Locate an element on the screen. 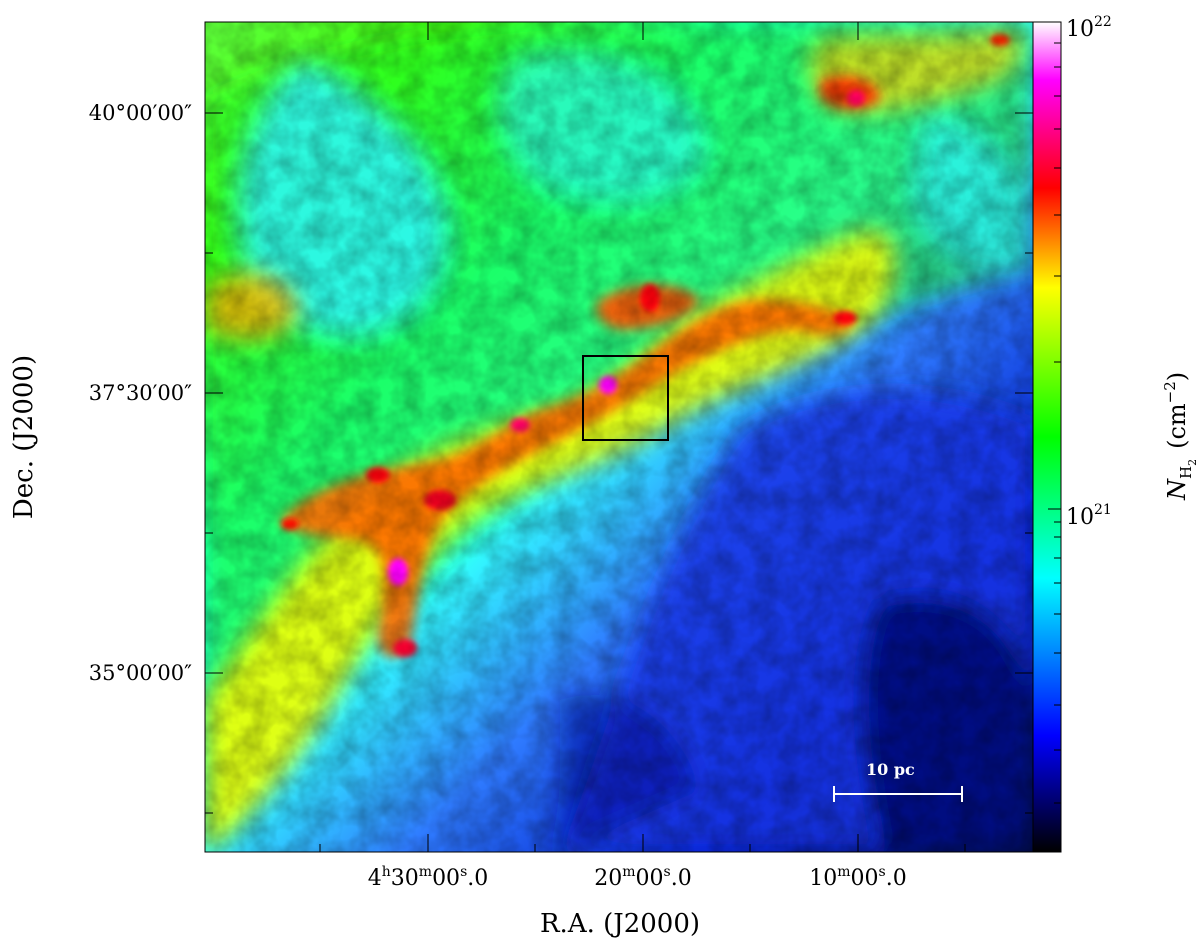 This screenshot has height=948, width=1200. y-tick-label: 40°00′00″ is located at coordinates (140, 113).